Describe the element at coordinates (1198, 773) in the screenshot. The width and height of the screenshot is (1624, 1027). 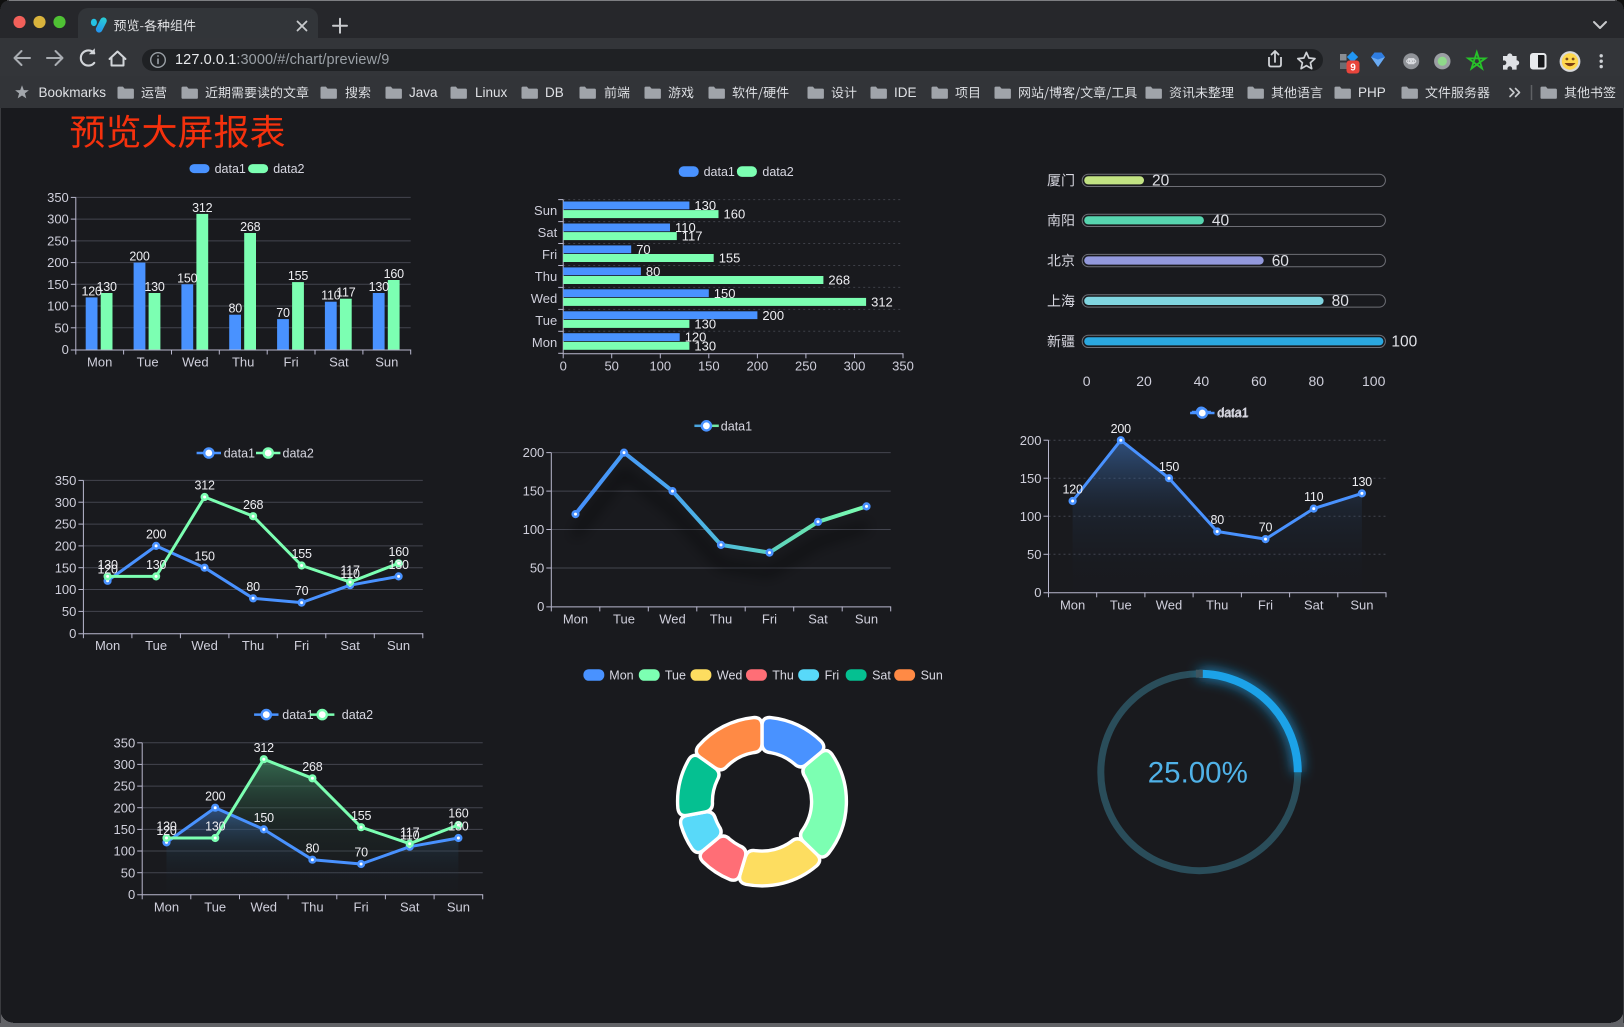
I see `svg-text: 25.00%` at that location.